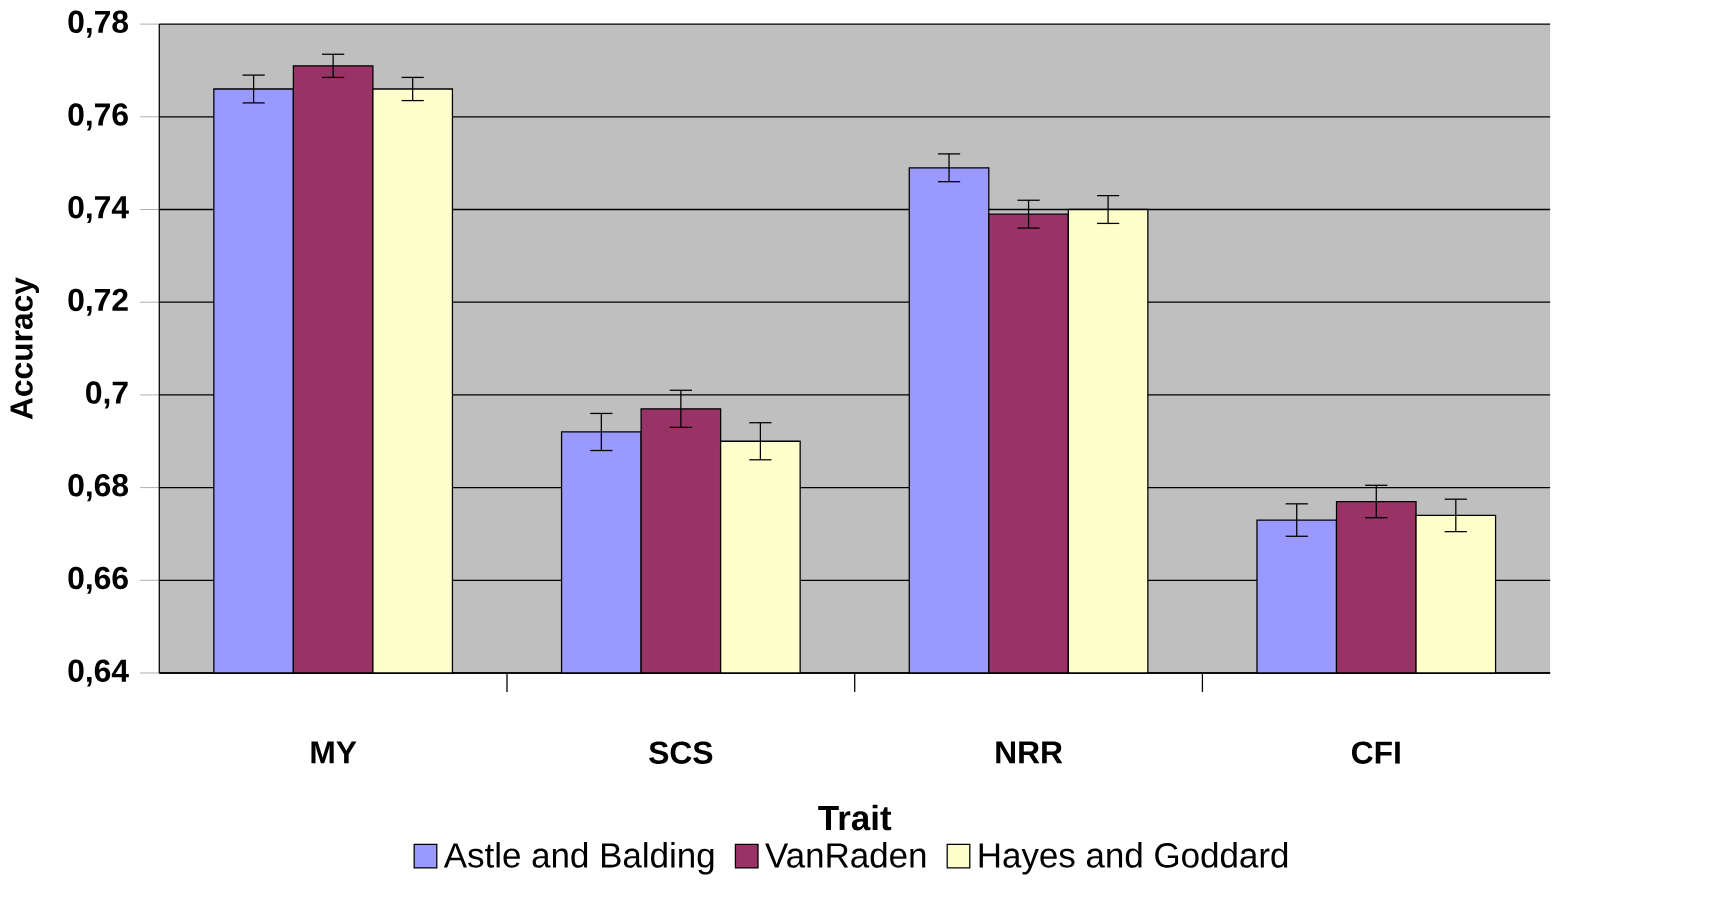 Image resolution: width=1724 pixels, height=902 pixels. What do you see at coordinates (1375, 753) in the screenshot?
I see `x-tick-label: CFI` at bounding box center [1375, 753].